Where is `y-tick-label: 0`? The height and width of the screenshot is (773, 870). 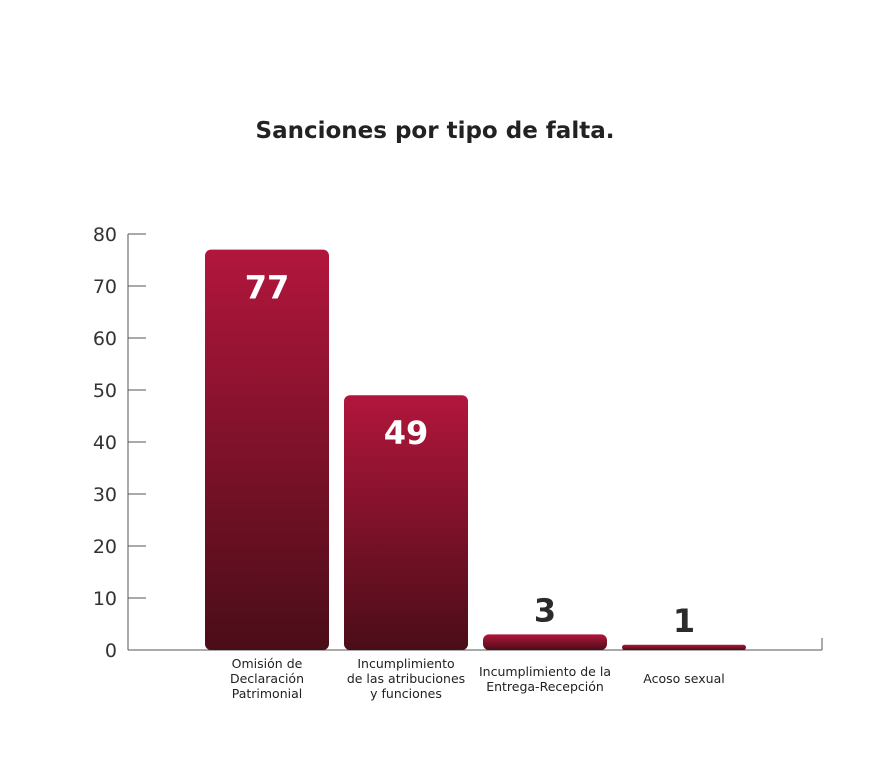
y-tick-label: 0 is located at coordinates (111, 651).